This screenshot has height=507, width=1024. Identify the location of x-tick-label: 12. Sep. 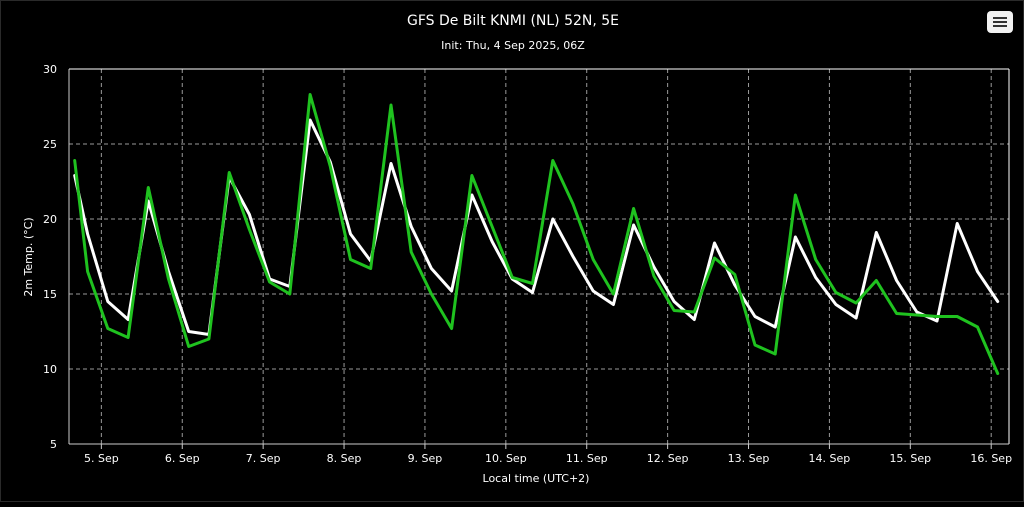
(668, 458).